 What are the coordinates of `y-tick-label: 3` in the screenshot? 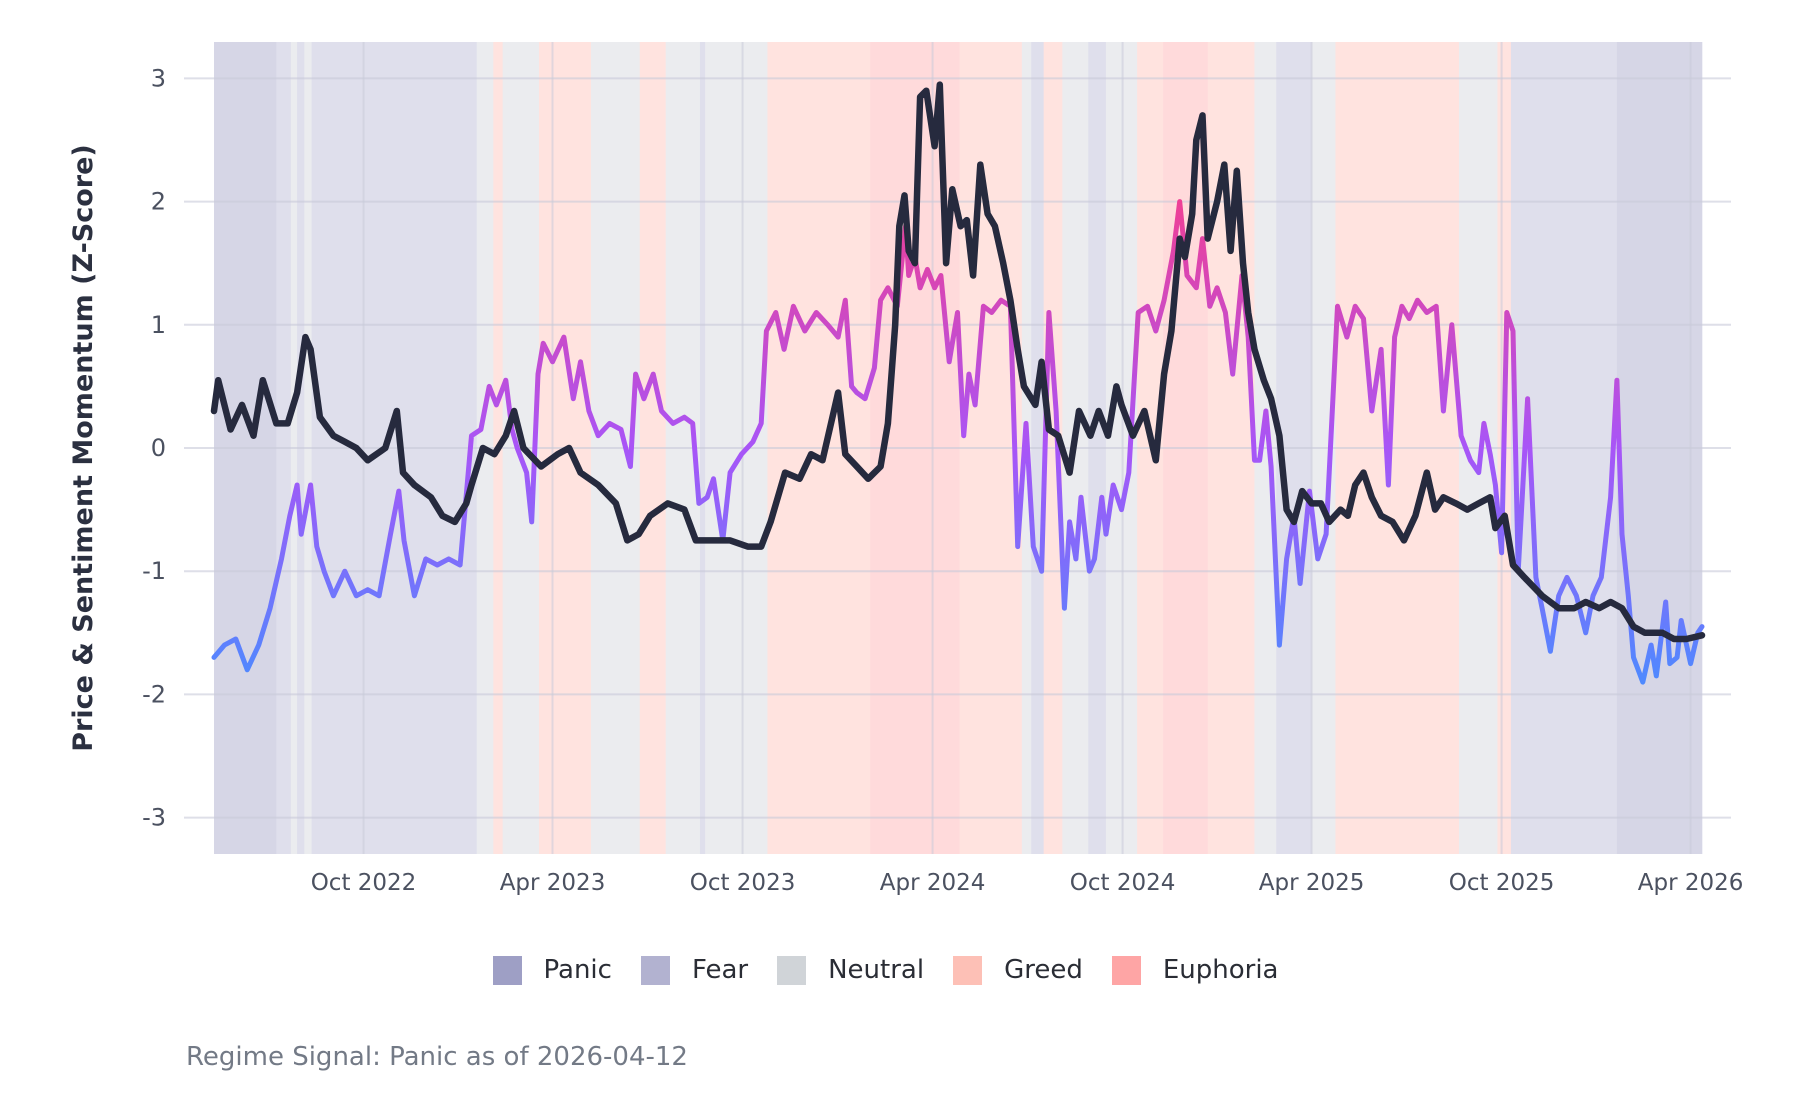 It's located at (158, 78).